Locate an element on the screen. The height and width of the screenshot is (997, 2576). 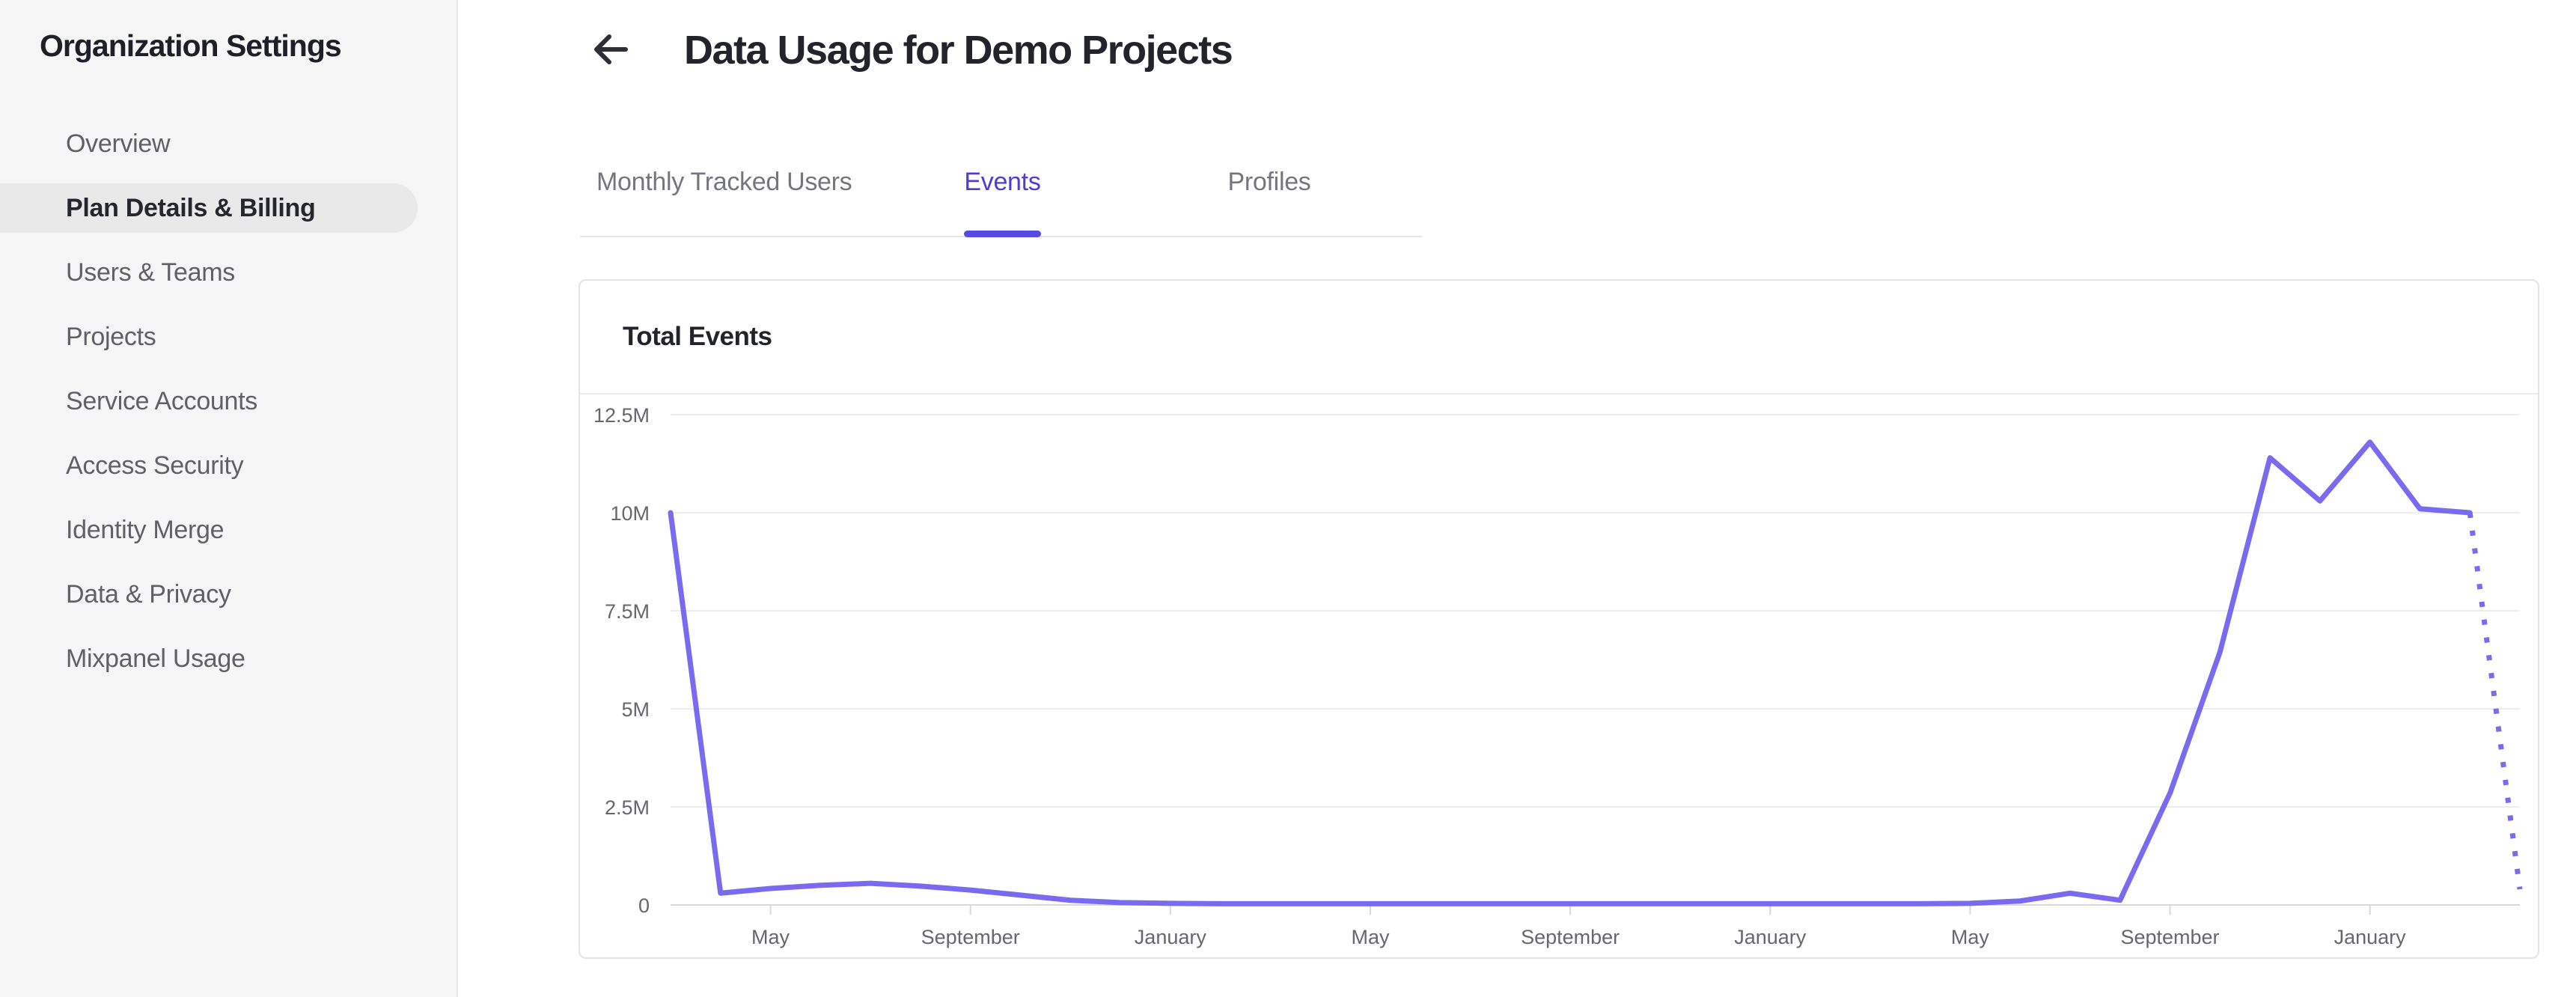
svg-text: 7.5M is located at coordinates (627, 612).